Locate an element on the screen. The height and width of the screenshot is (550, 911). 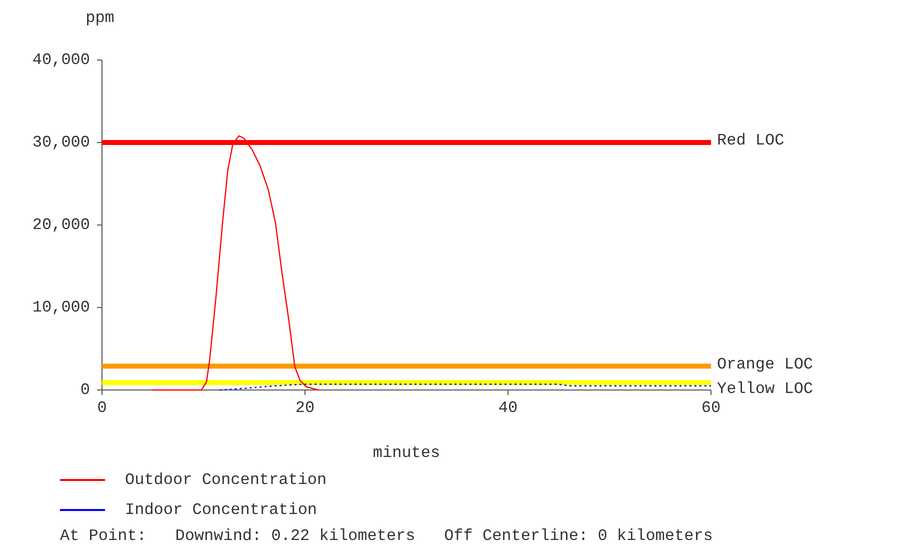
text: At Point: Downwind: 0.22 kilometers Off Centerline: 0 kilometers is located at coordinates (386, 536).